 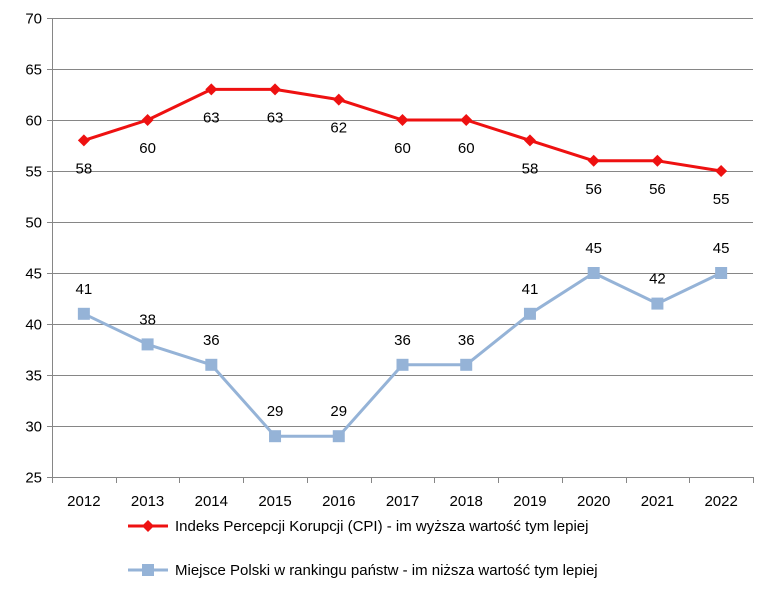 I want to click on x-tick-label: 2012, so click(x=83, y=501).